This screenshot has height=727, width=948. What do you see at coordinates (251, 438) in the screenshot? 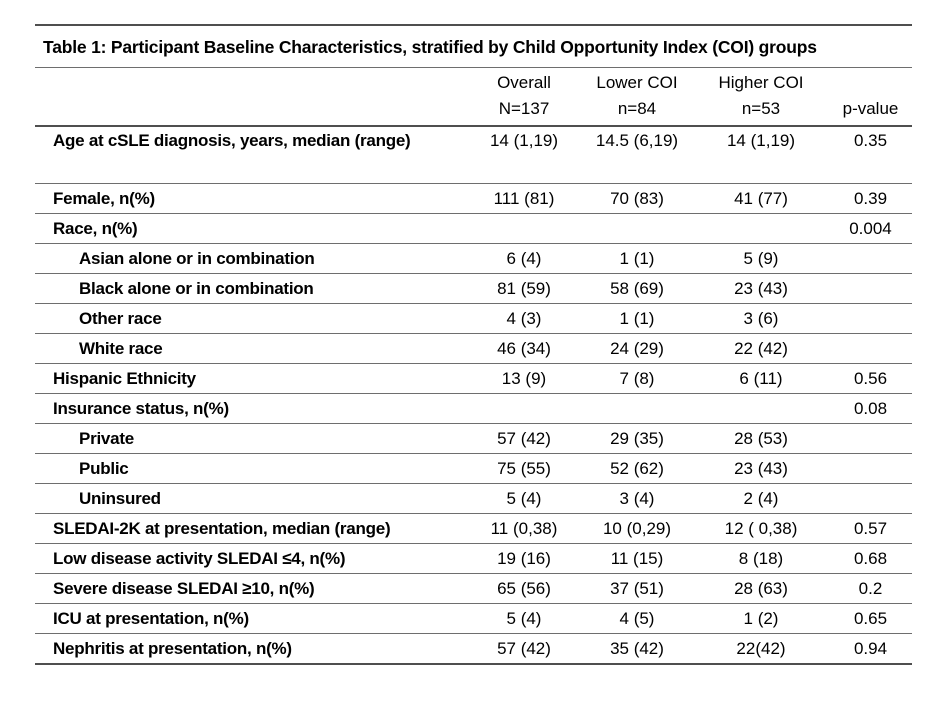
I see `row-label: Private` at bounding box center [251, 438].